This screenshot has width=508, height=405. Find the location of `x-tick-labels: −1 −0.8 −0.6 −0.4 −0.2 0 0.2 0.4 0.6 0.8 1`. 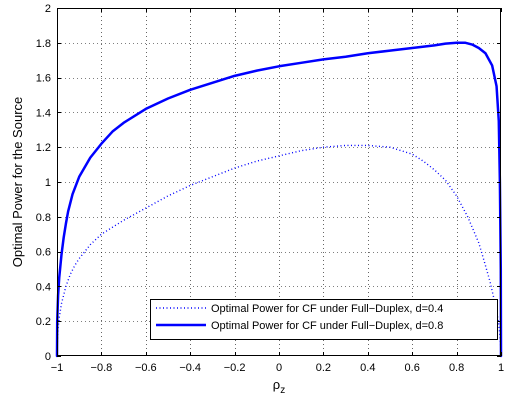

x-tick-labels: −1 −0.8 −0.6 −0.4 −0.2 0 0.2 0.4 0.6 0.8 1 is located at coordinates (277, 368).